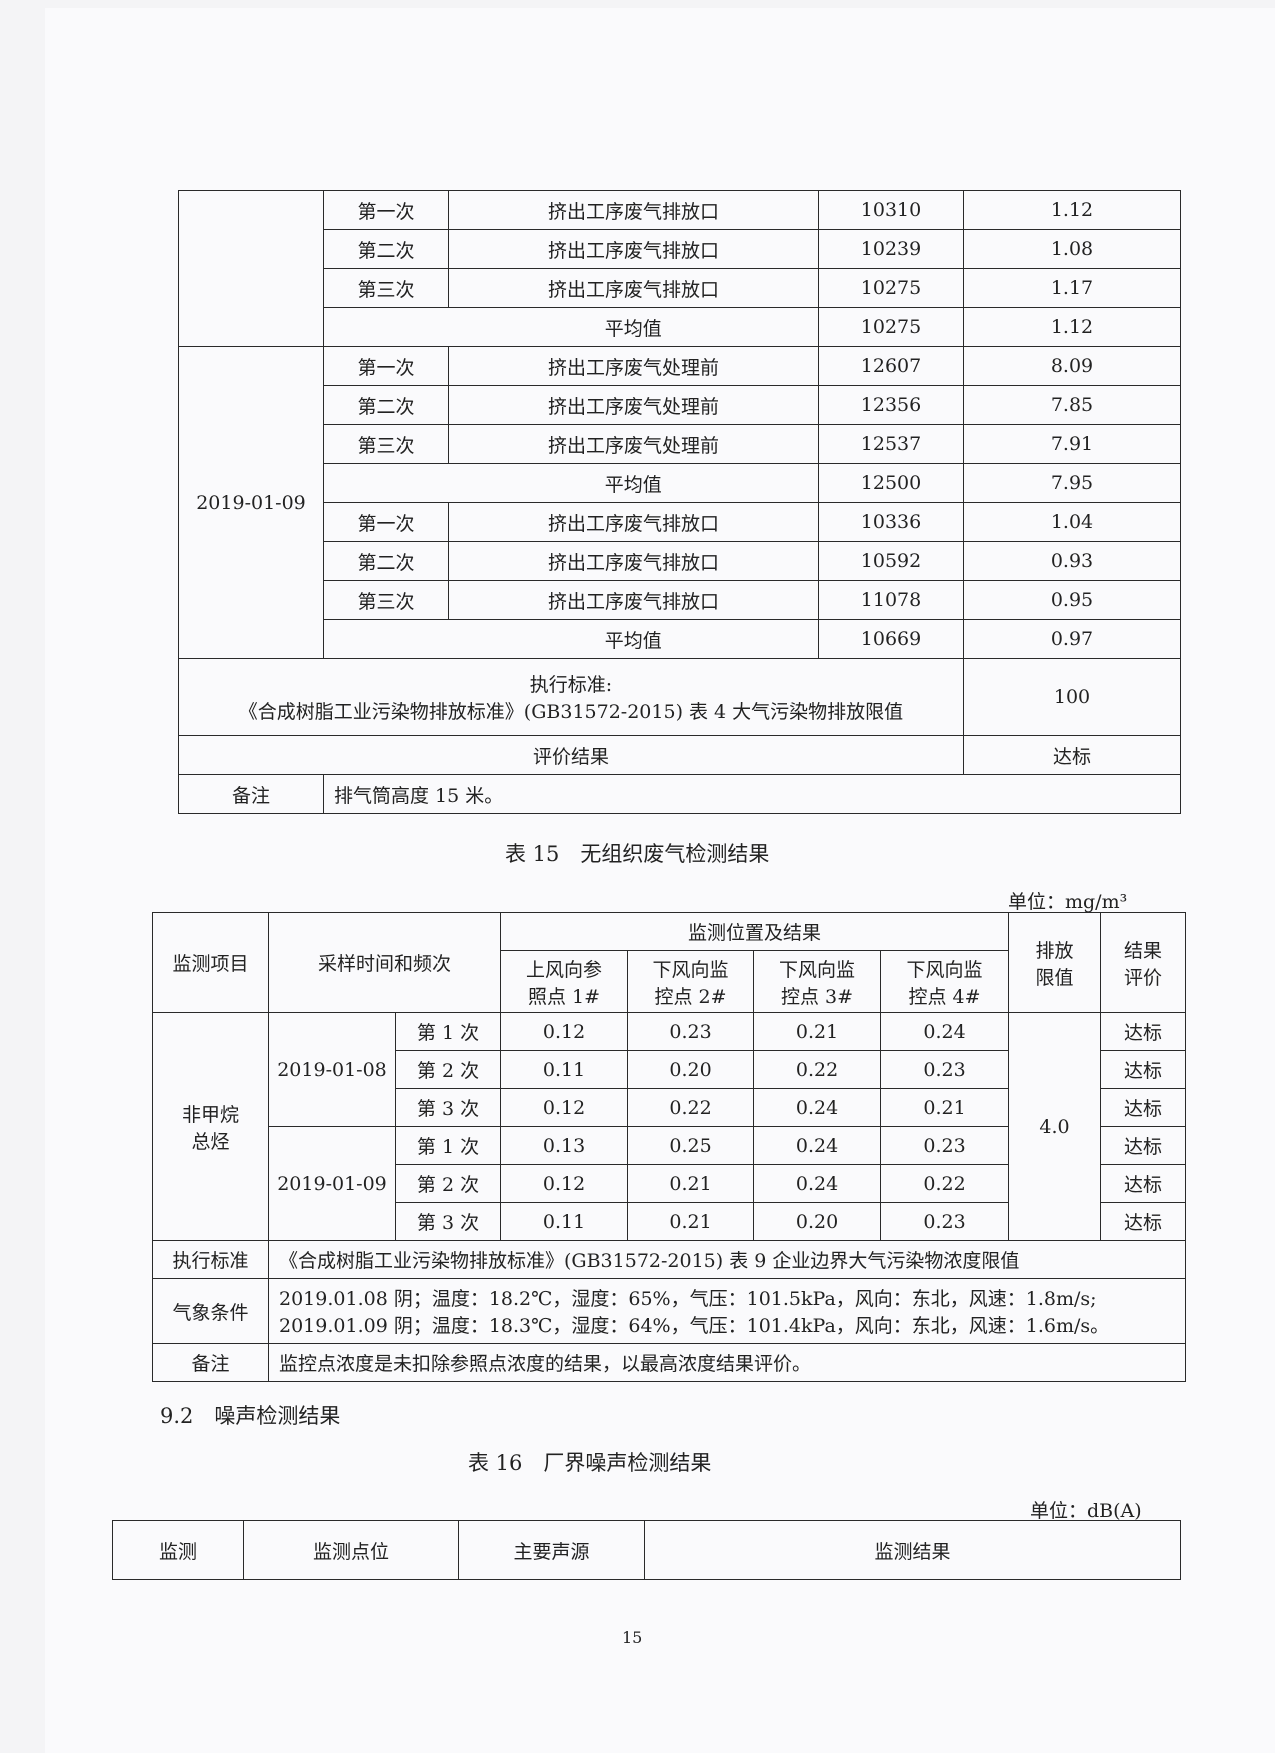  Describe the element at coordinates (891, 483) in the screenshot. I see `average-flow: 12500` at that location.